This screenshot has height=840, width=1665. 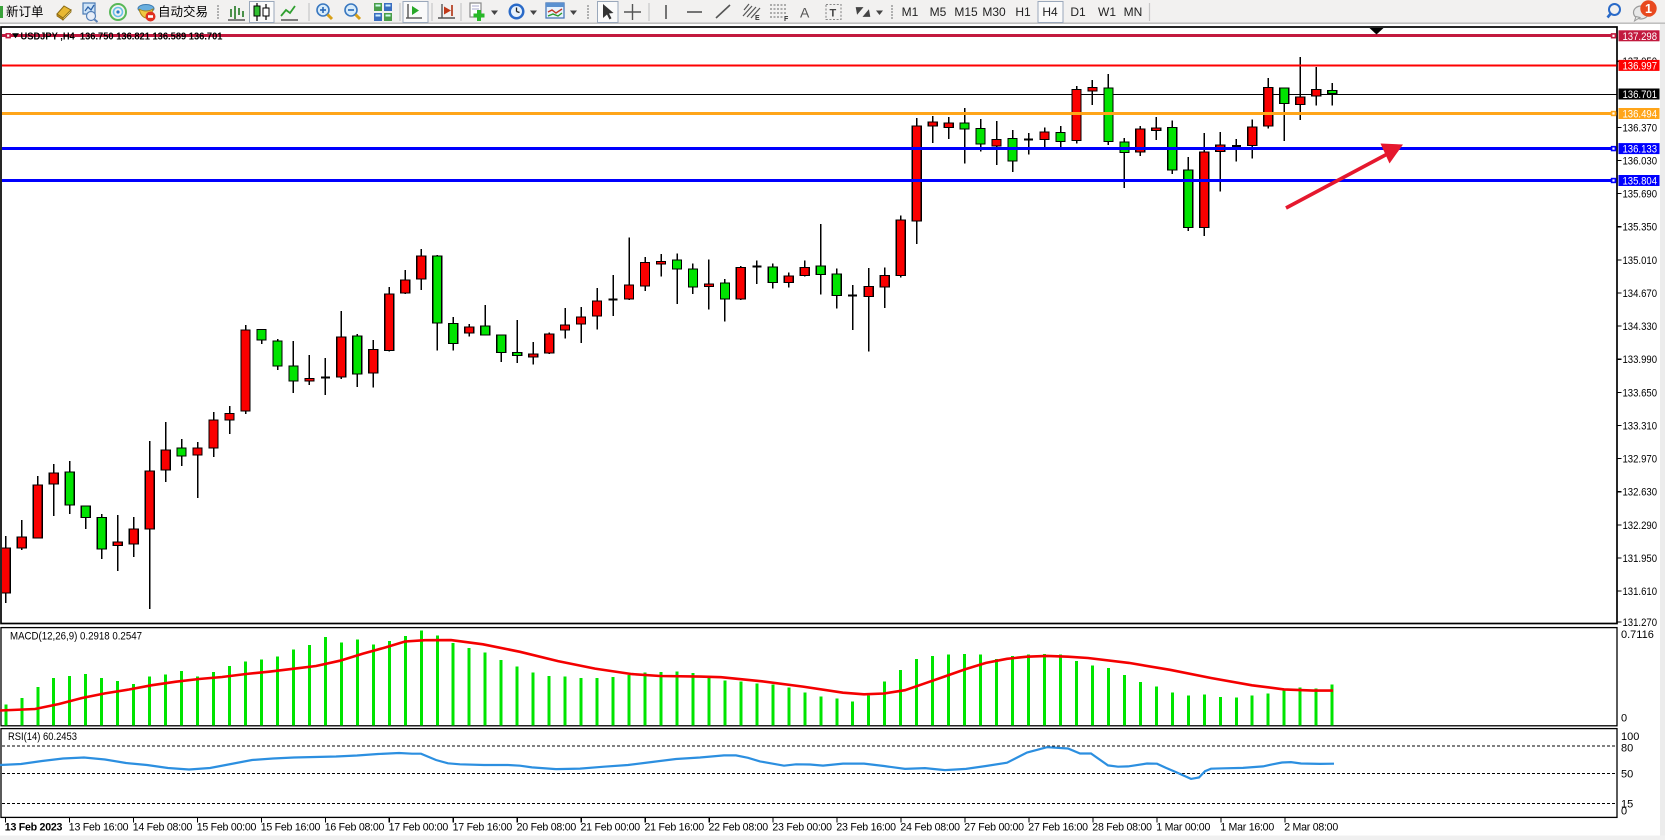 What do you see at coordinates (1107, 12) in the screenshot?
I see `svg-text: W1` at bounding box center [1107, 12].